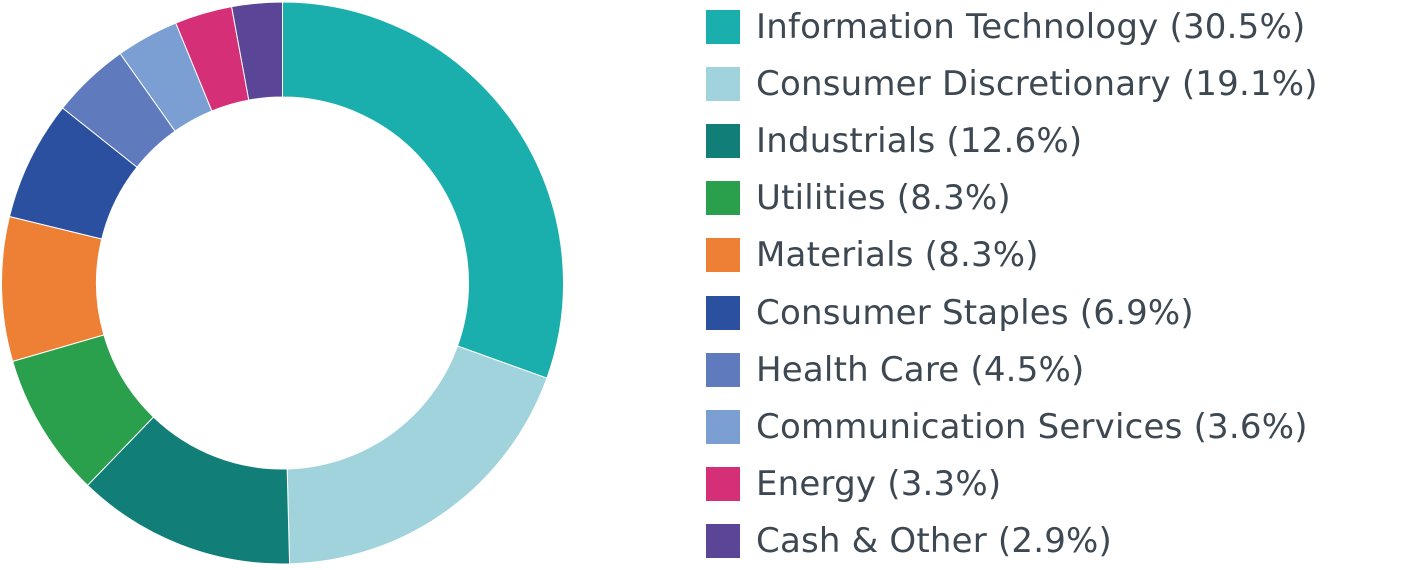  I want to click on legend-item: Materials (8.3%), so click(1012, 255).